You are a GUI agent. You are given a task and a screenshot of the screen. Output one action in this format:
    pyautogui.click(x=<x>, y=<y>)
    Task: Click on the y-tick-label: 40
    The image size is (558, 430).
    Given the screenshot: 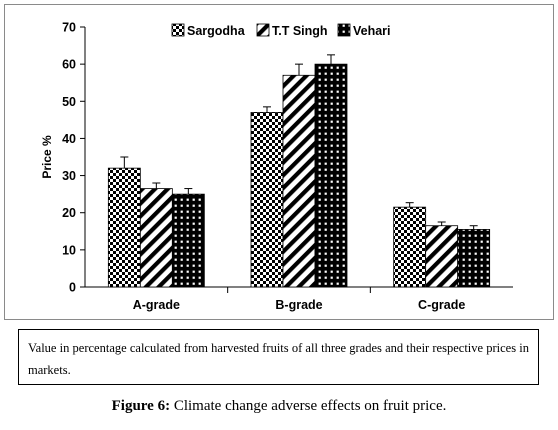 What is the action you would take?
    pyautogui.click(x=69, y=139)
    